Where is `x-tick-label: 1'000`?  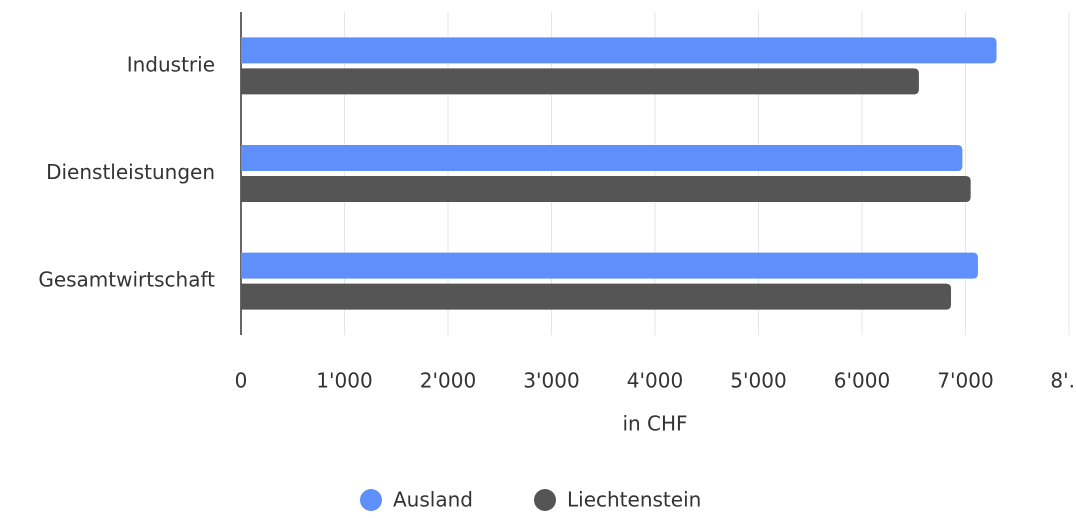
x-tick-label: 1'000 is located at coordinates (344, 381).